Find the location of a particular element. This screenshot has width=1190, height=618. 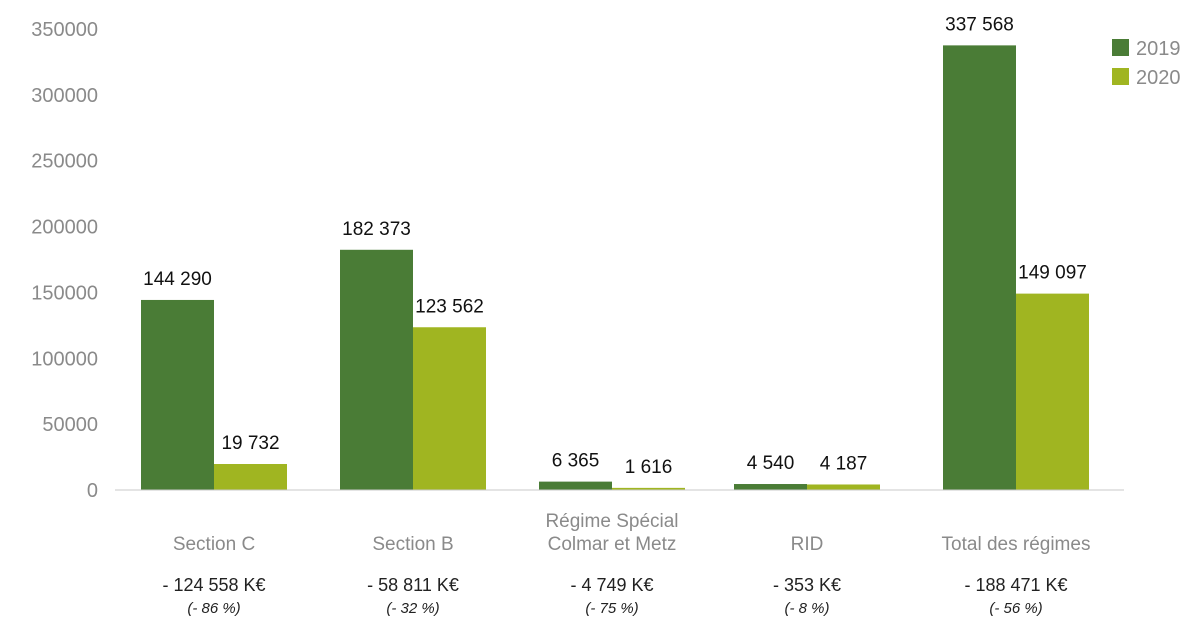

data-label-2020: 1 616 is located at coordinates (649, 467).